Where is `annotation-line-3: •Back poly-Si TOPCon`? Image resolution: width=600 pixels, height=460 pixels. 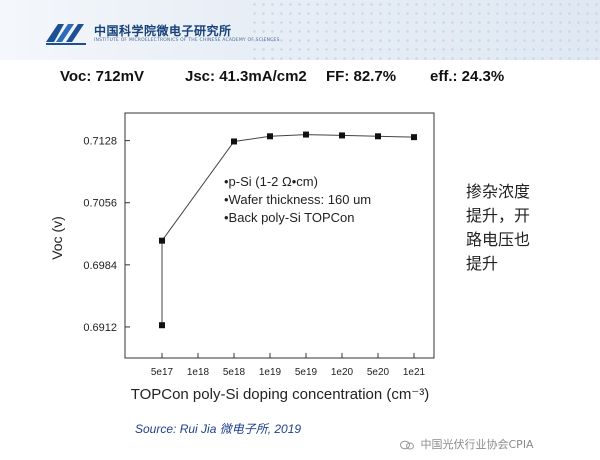 annotation-line-3: •Back poly-Si TOPCon is located at coordinates (289, 217).